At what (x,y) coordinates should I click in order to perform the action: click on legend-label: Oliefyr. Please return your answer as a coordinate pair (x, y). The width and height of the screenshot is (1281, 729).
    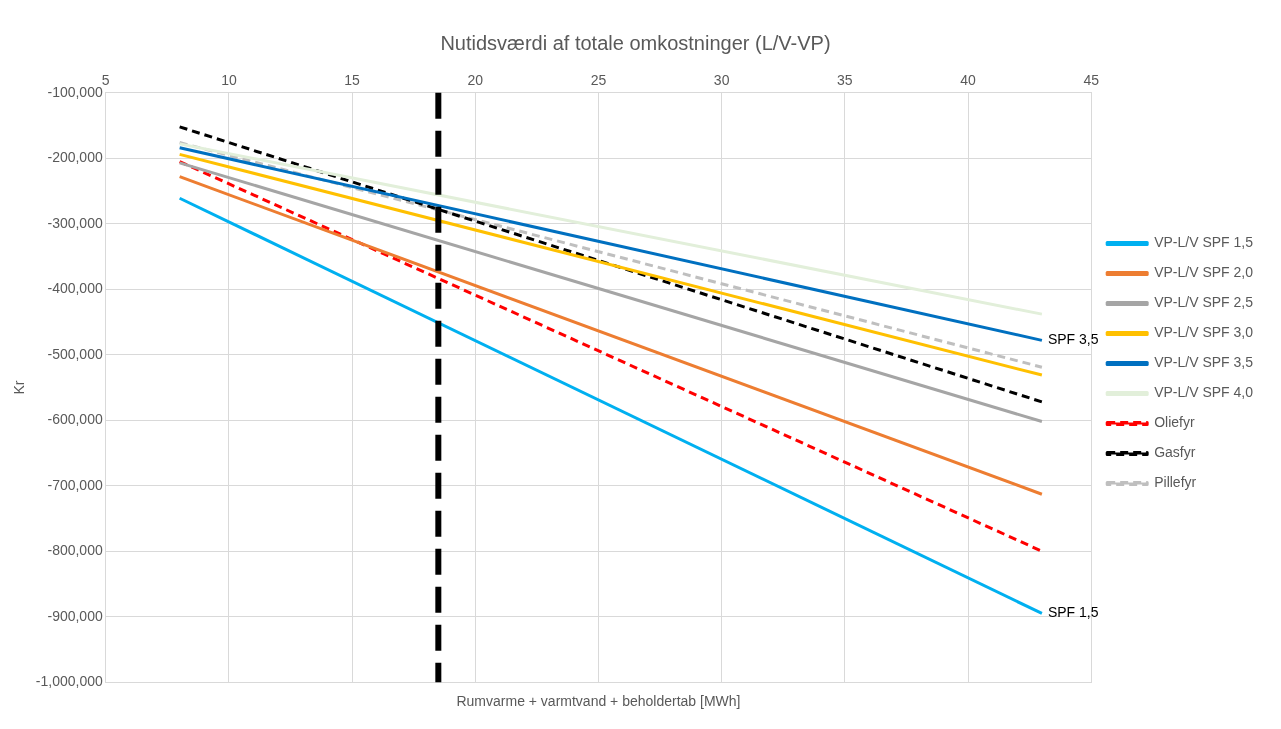
    Looking at the image, I should click on (1174, 422).